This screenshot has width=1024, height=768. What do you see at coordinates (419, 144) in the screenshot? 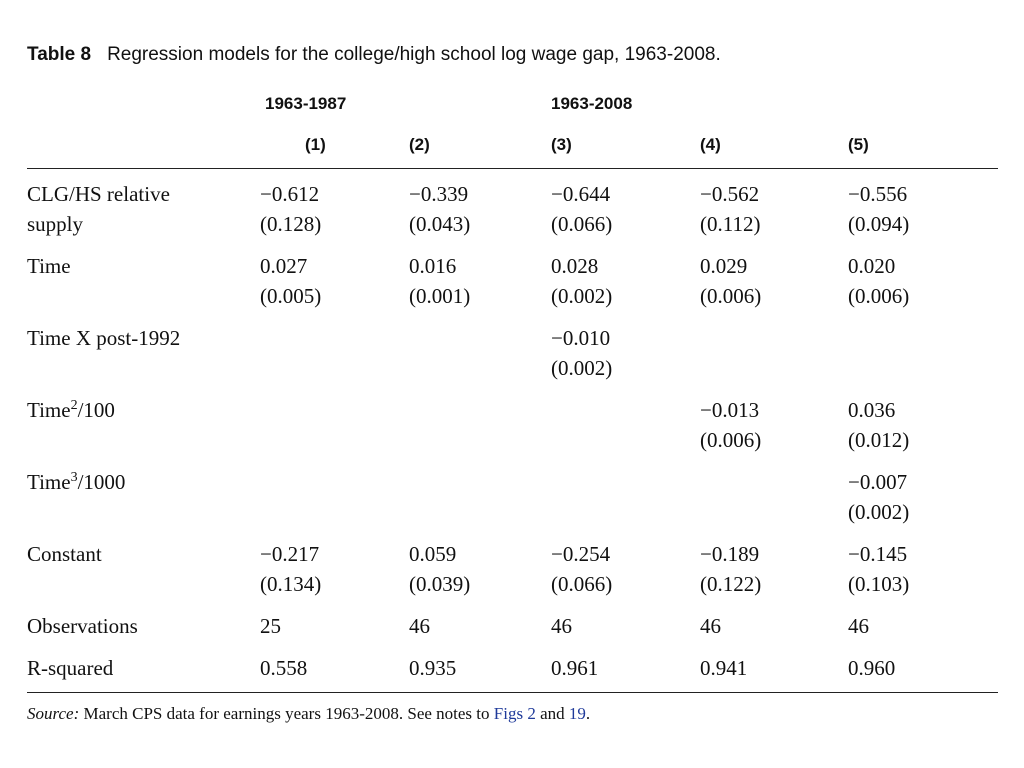
I see `column-header-2: (2)` at bounding box center [419, 144].